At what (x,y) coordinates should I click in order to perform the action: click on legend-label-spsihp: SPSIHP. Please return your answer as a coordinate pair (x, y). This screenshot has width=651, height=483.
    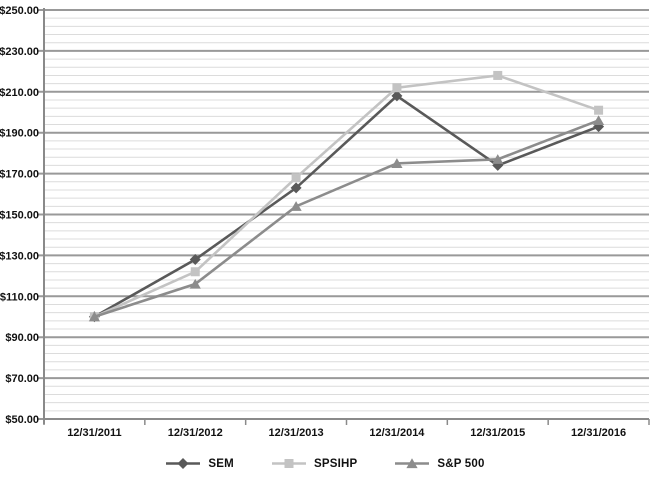
    Looking at the image, I should click on (335, 463).